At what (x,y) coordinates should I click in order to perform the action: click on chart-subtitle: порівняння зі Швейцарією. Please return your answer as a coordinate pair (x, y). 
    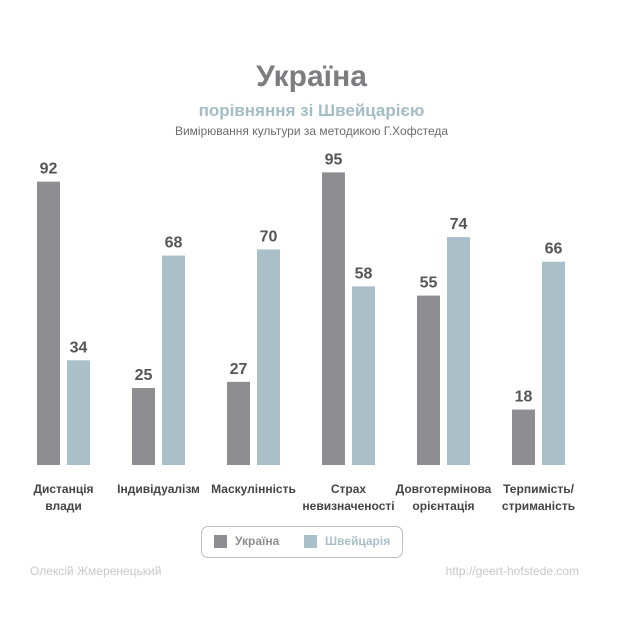
    Looking at the image, I should click on (311, 110).